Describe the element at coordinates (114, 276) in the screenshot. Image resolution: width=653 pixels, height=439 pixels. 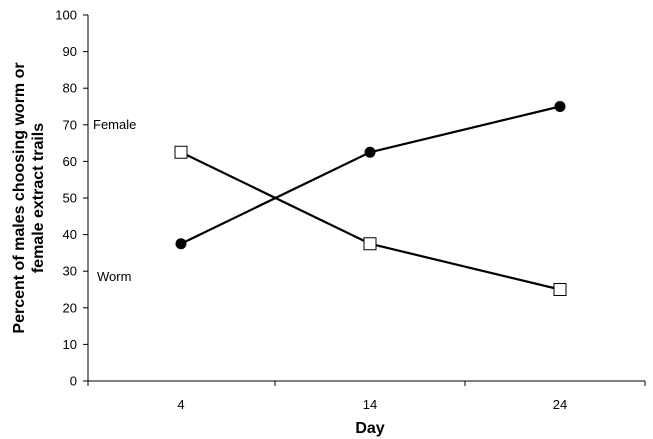
I see `annotation-worm: Worm` at that location.